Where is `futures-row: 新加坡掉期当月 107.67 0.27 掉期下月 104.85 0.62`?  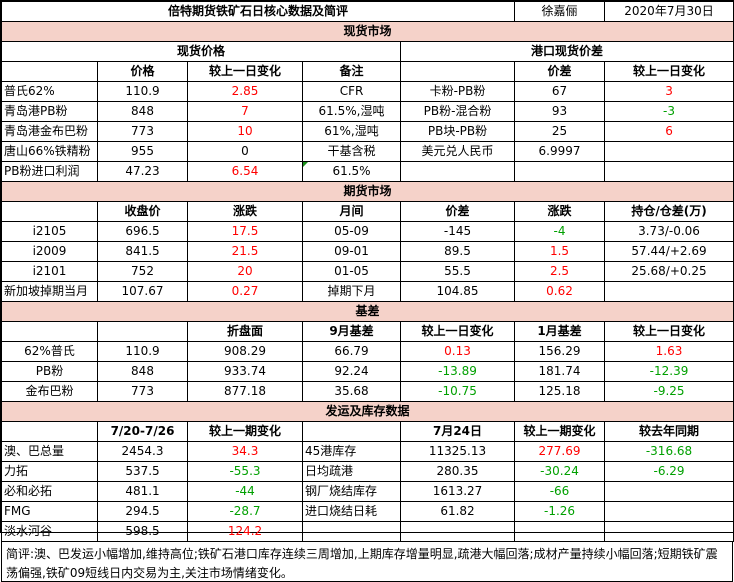
futures-row: 新加坡掉期当月 107.67 0.27 掉期下月 104.85 0.62 is located at coordinates (367, 291).